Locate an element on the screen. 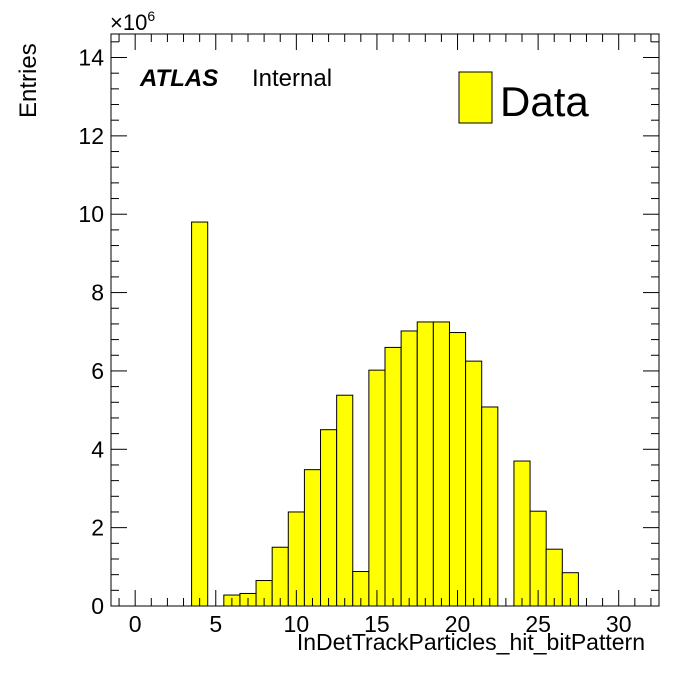 The height and width of the screenshot is (677, 696). y-tick-label: 2 is located at coordinates (97, 528).